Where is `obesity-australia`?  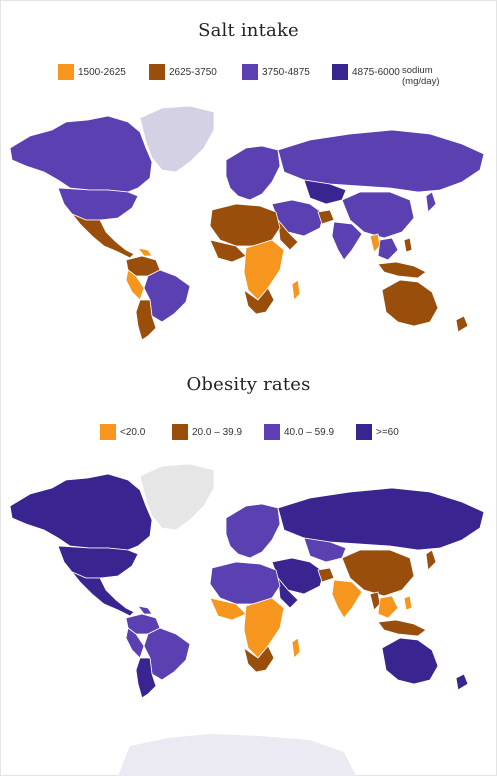 obesity-australia is located at coordinates (410, 661).